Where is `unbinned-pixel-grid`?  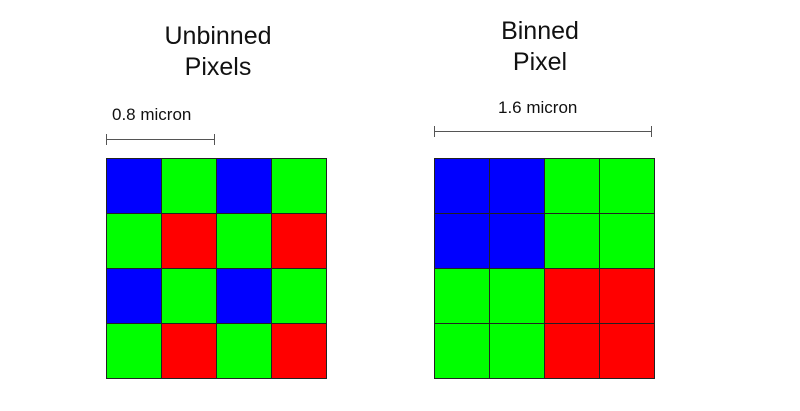
unbinned-pixel-grid is located at coordinates (216, 268).